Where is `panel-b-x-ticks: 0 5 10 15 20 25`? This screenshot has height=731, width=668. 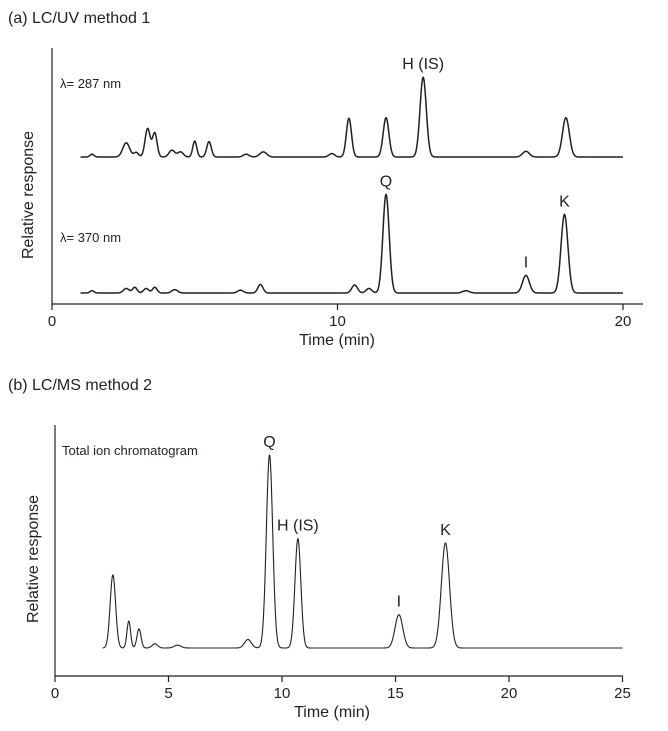 panel-b-x-ticks: 0 5 10 15 20 25 is located at coordinates (341, 689).